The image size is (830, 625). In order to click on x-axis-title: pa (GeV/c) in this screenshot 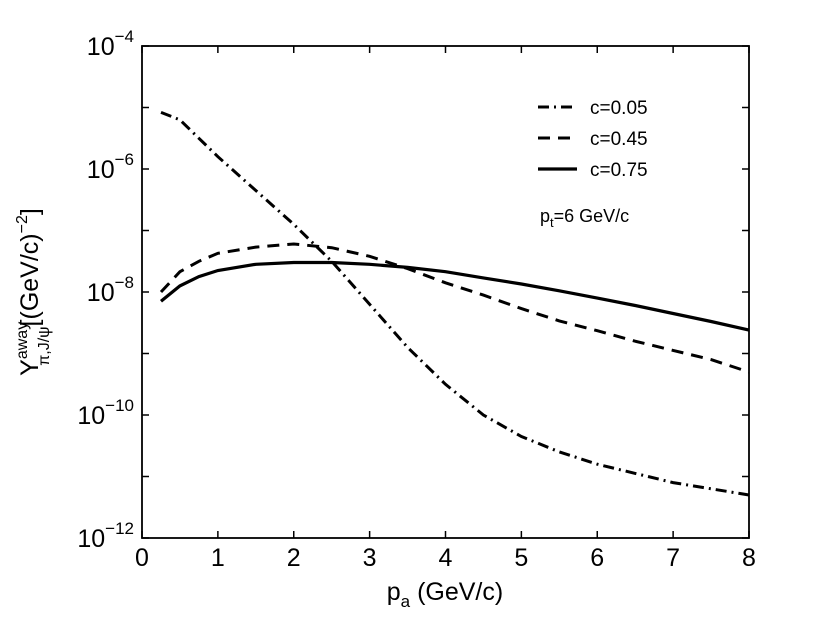, I will do `click(445, 594)`.